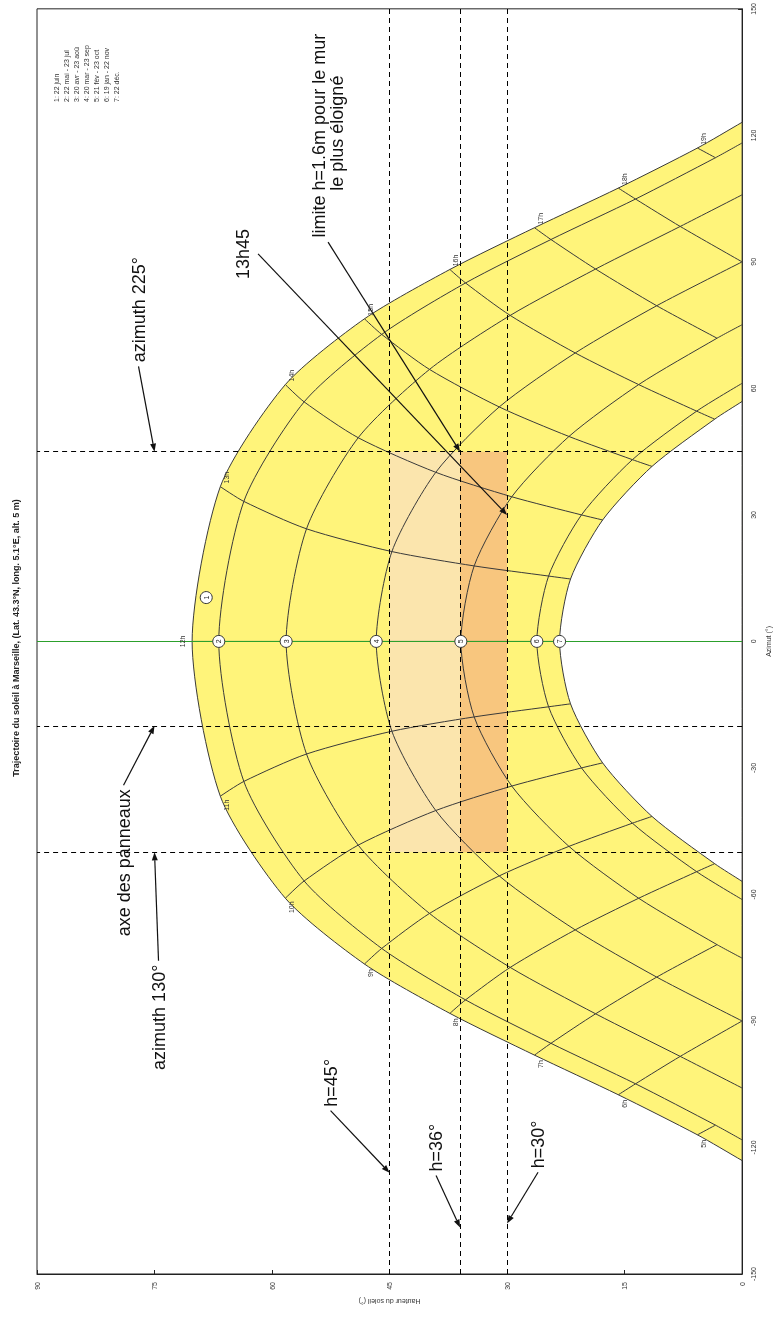 The image size is (780, 1326). I want to click on annotation: h=45°, so click(330, 1082).